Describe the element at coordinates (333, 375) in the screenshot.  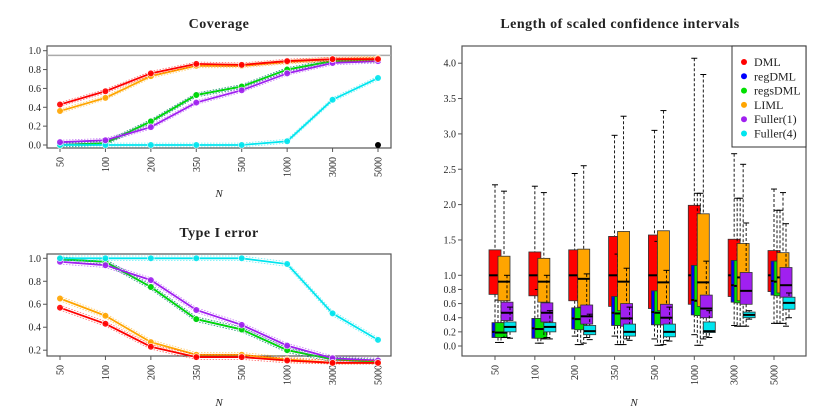
I see `type-i-error-x-tick-label: 3000` at that location.